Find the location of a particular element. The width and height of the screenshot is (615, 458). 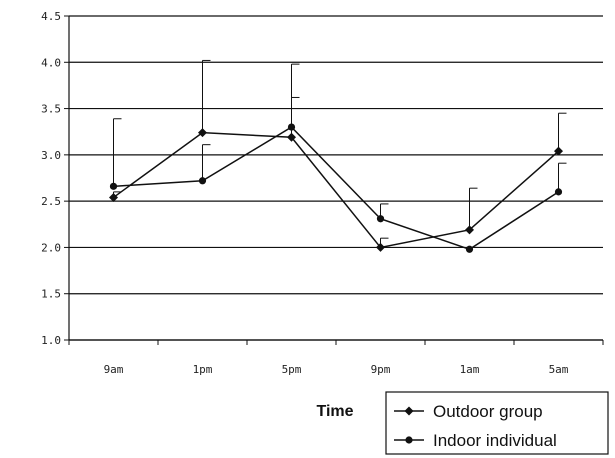

y-tick-label: 2.5 is located at coordinates (51, 201).